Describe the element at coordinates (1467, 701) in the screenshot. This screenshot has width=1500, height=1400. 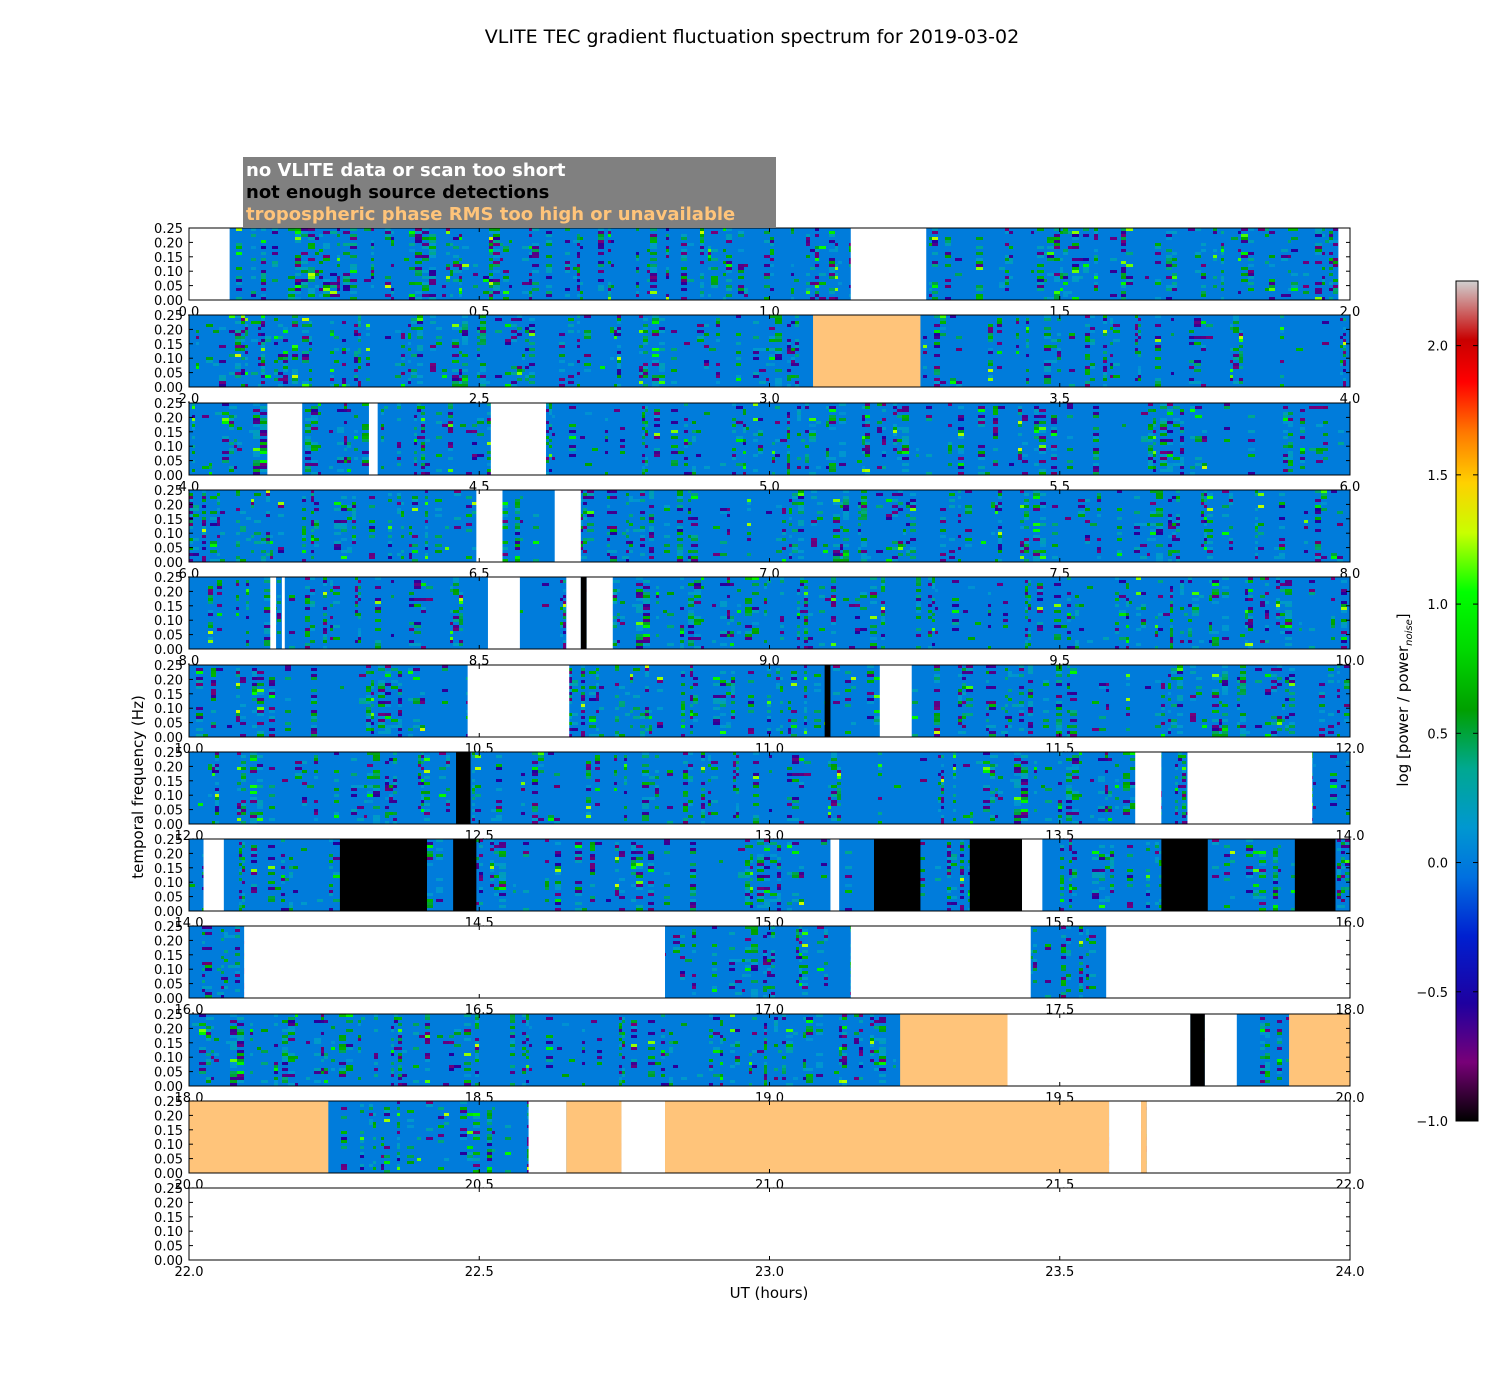
I see `colorbar-gradient` at that location.